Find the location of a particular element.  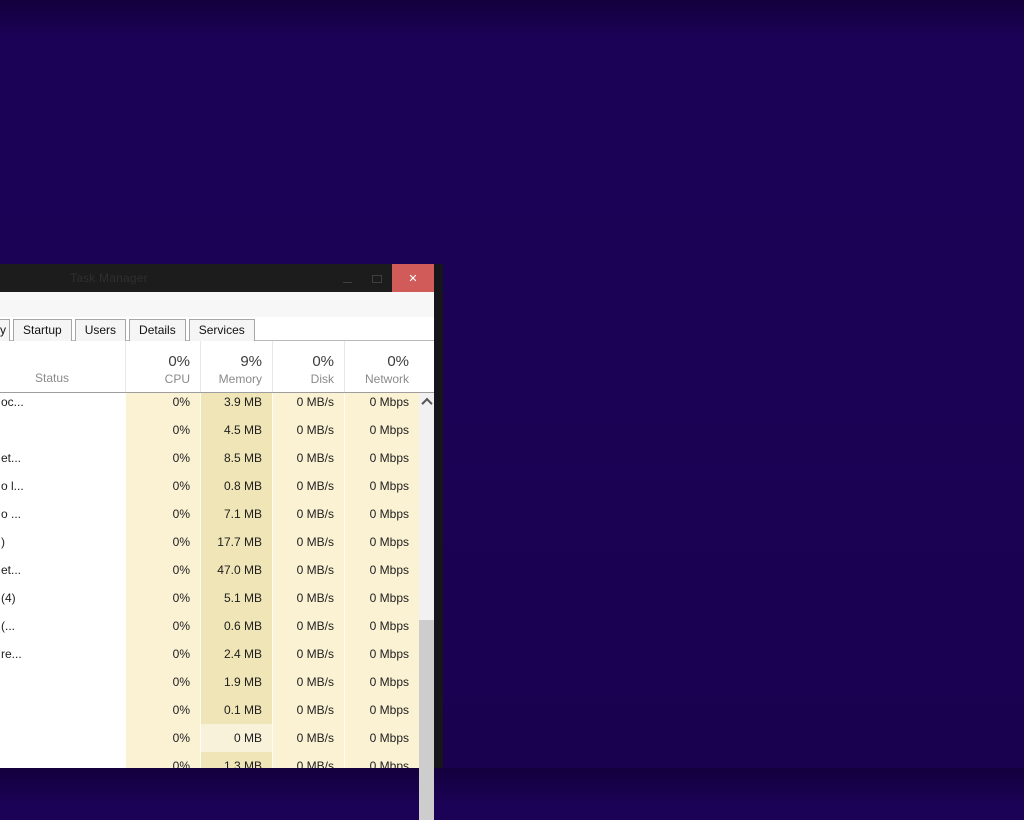

process-row: o l... 0% 0.8 MB 0 MB/s 0 Mbps is located at coordinates (209, 486).